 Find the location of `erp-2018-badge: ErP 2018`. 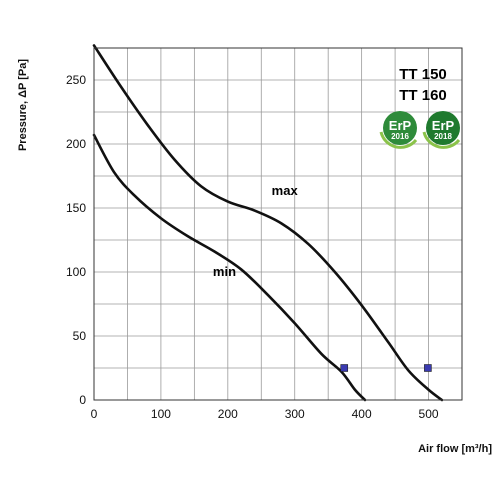

erp-2018-badge: ErP 2018 is located at coordinates (441, 130).